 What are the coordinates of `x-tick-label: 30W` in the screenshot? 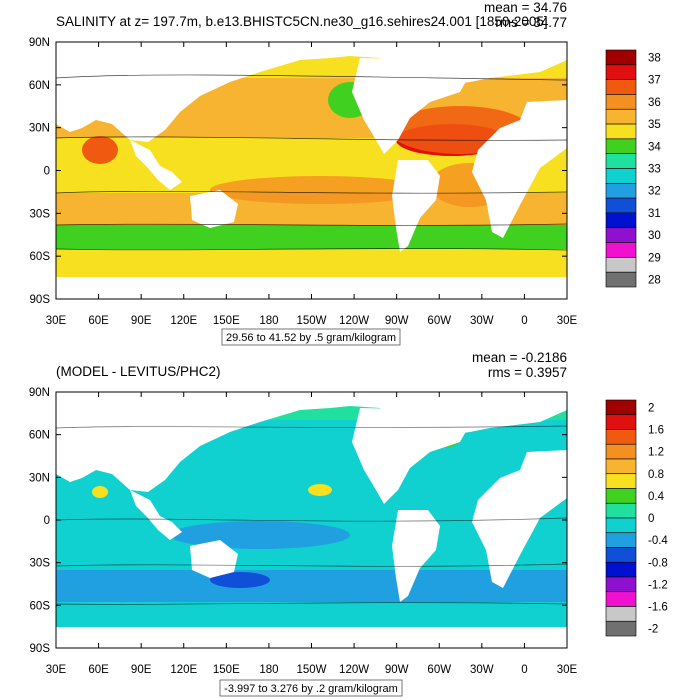 It's located at (482, 321).